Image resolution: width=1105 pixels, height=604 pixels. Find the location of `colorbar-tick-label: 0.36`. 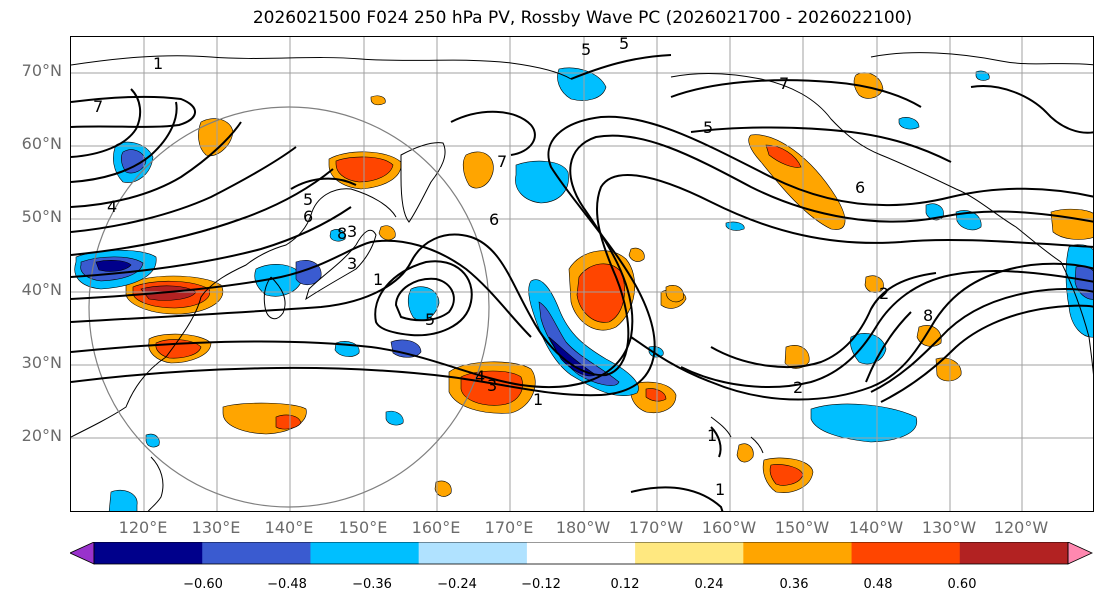

colorbar-tick-label: 0.36 is located at coordinates (794, 584).